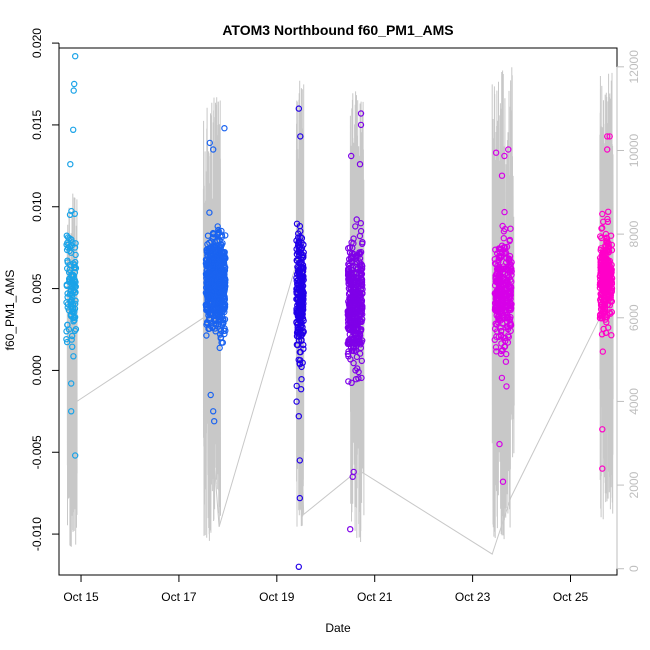 The image size is (650, 650). What do you see at coordinates (338, 628) in the screenshot?
I see `x-axis-label: Date` at bounding box center [338, 628].